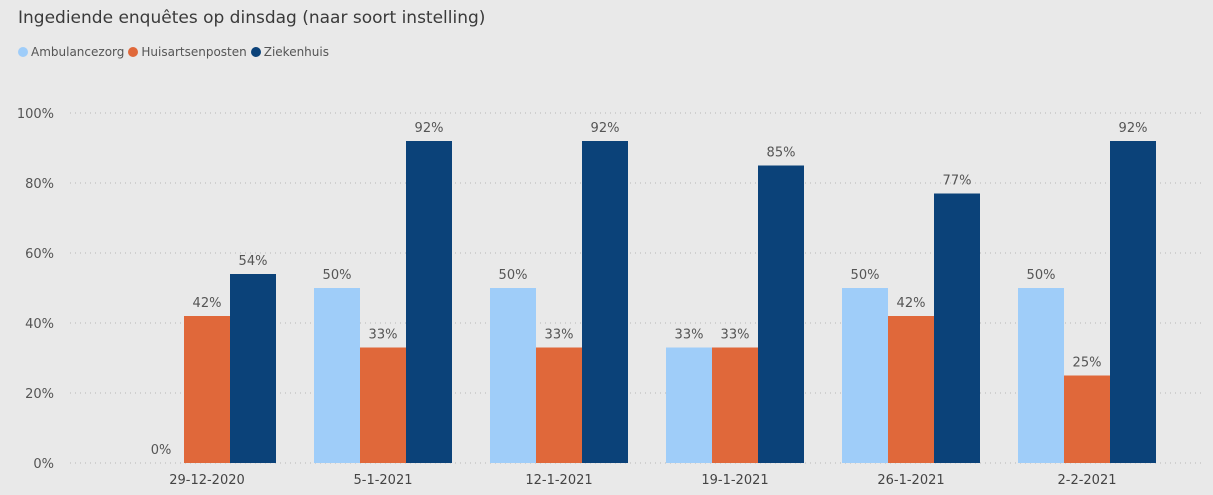  I want to click on data-label-ambulancezorg: 33%, so click(689, 335).